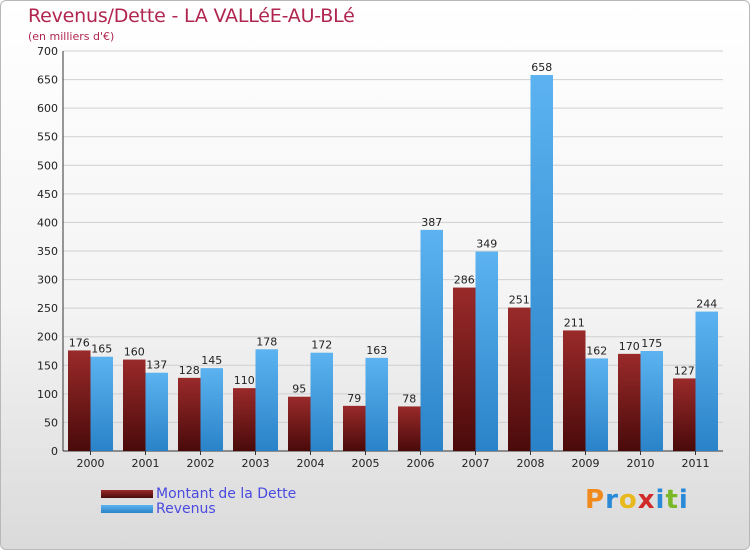 The width and height of the screenshot is (750, 550). I want to click on revenue-value-label-2006: 387, so click(431, 222).